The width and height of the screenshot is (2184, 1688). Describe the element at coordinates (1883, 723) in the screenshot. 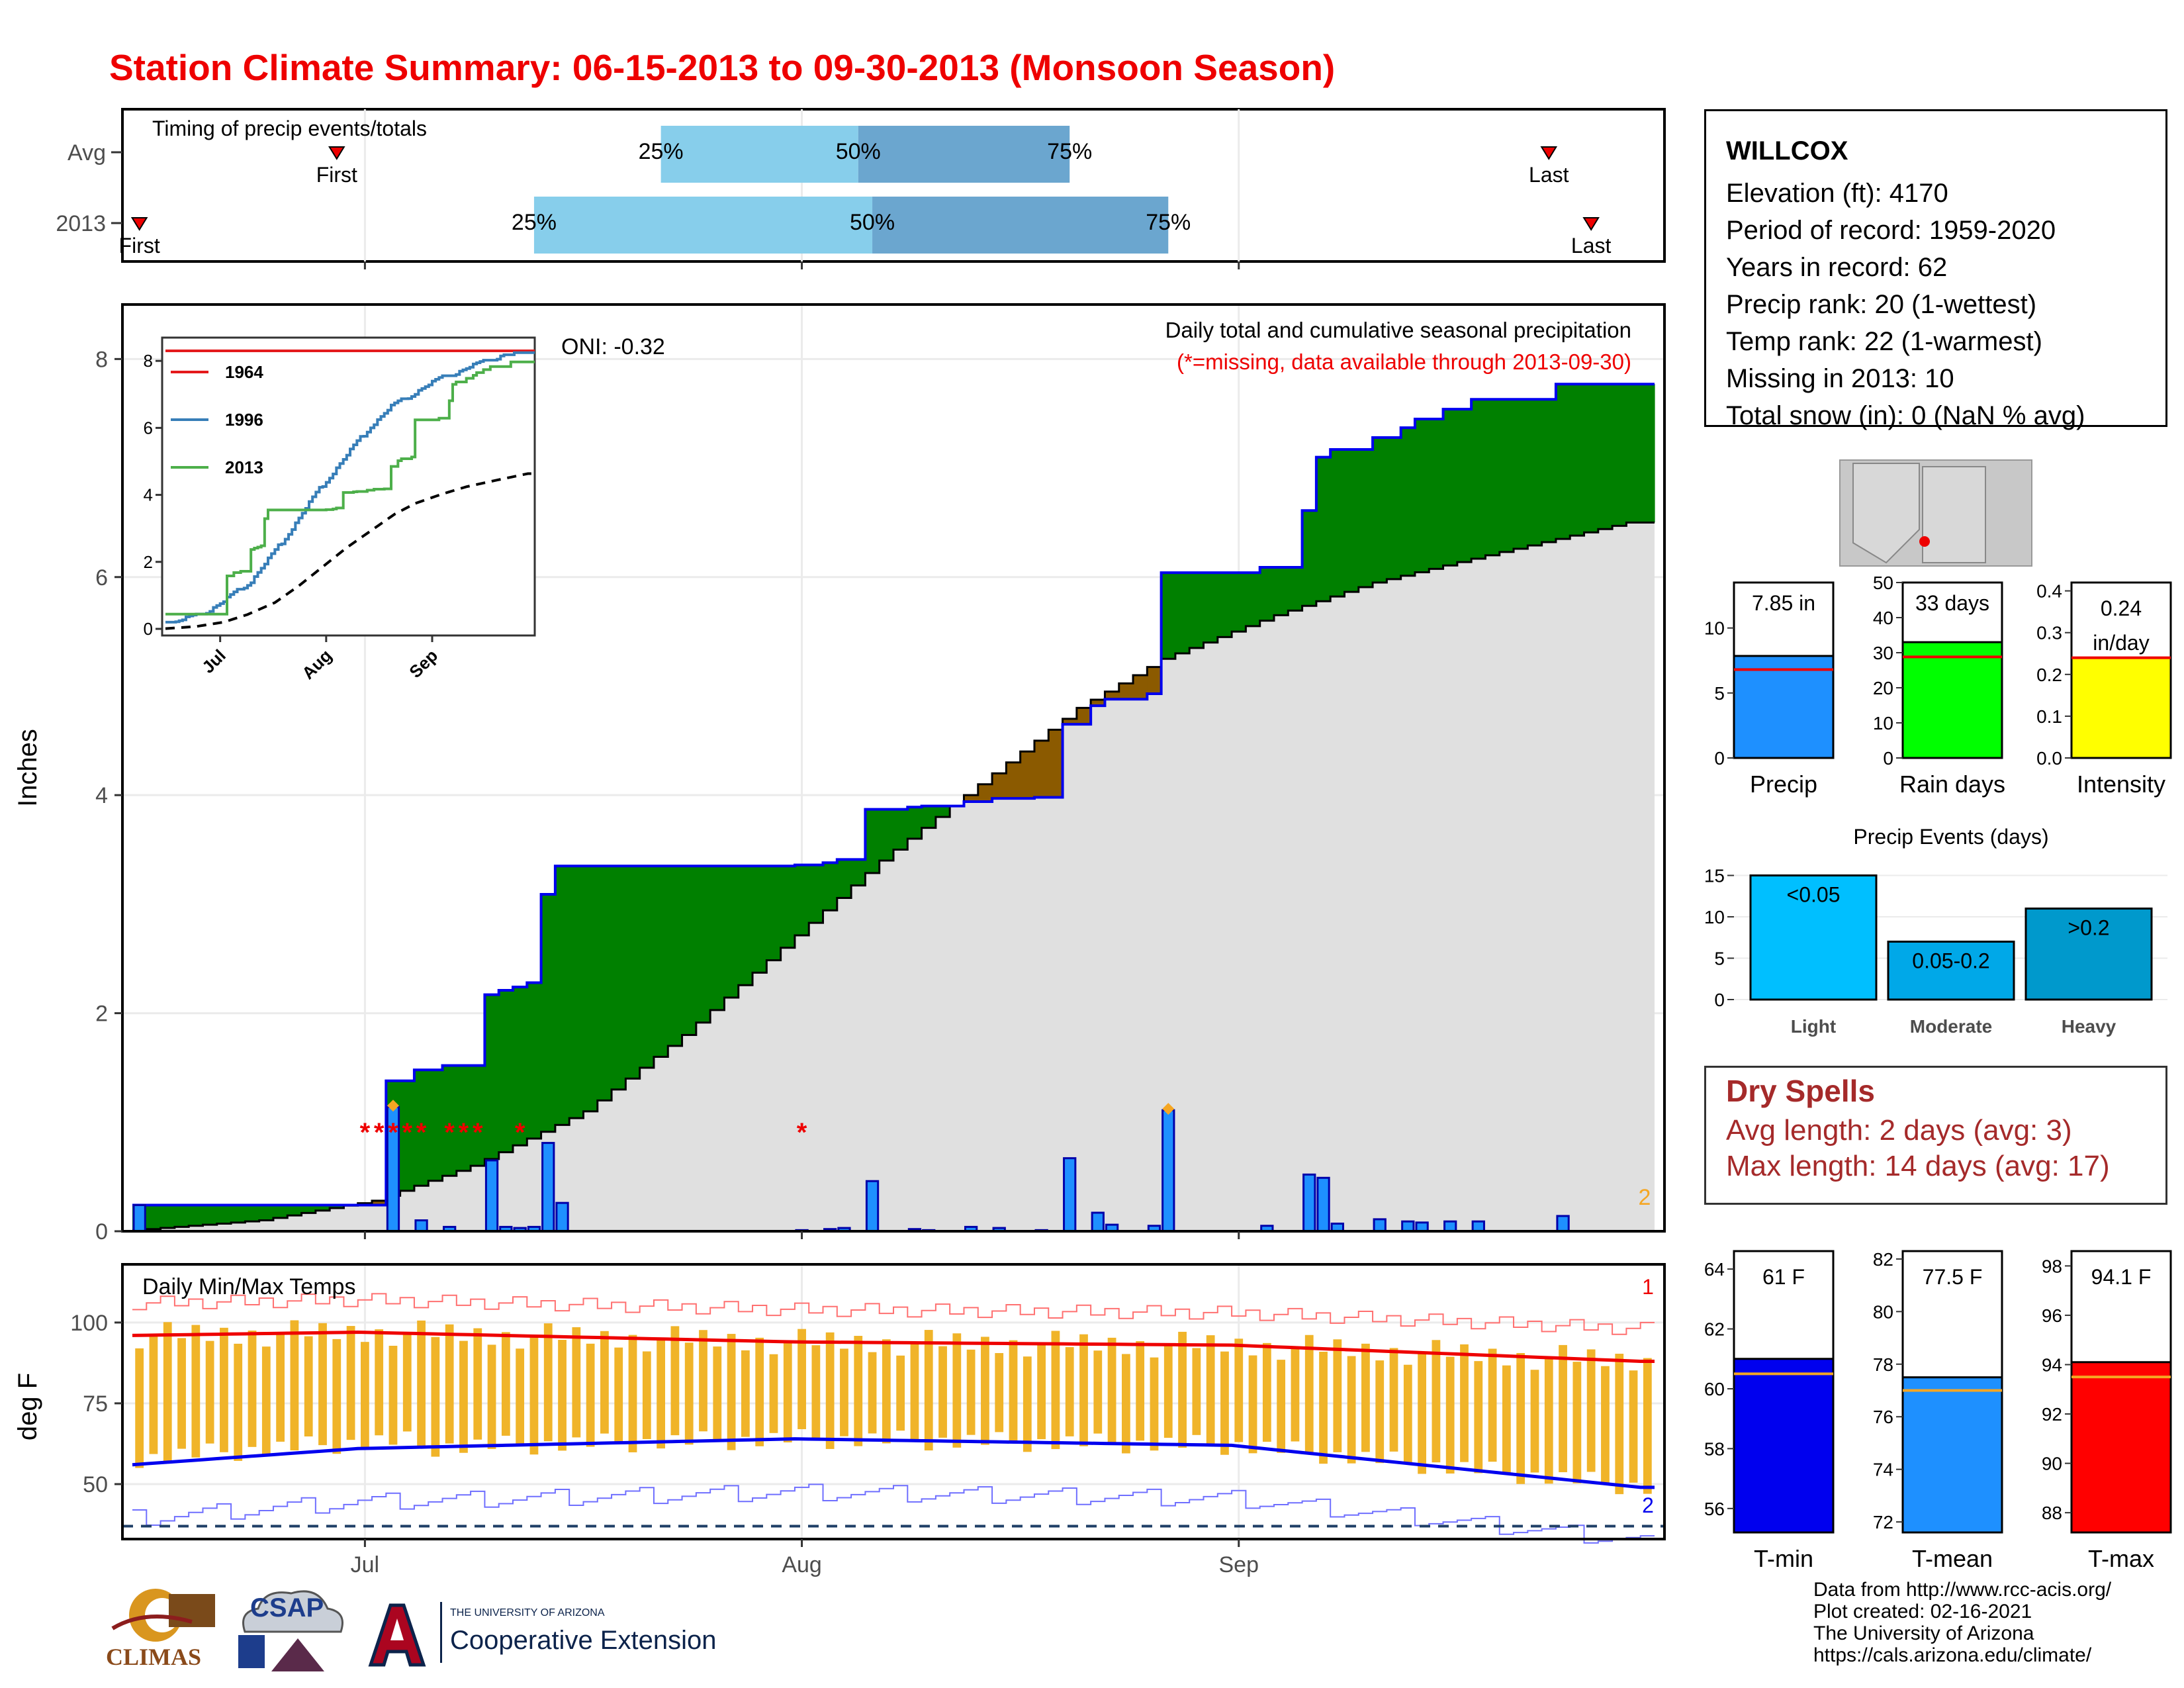

I see `summary-y-tick-label: 10` at that location.